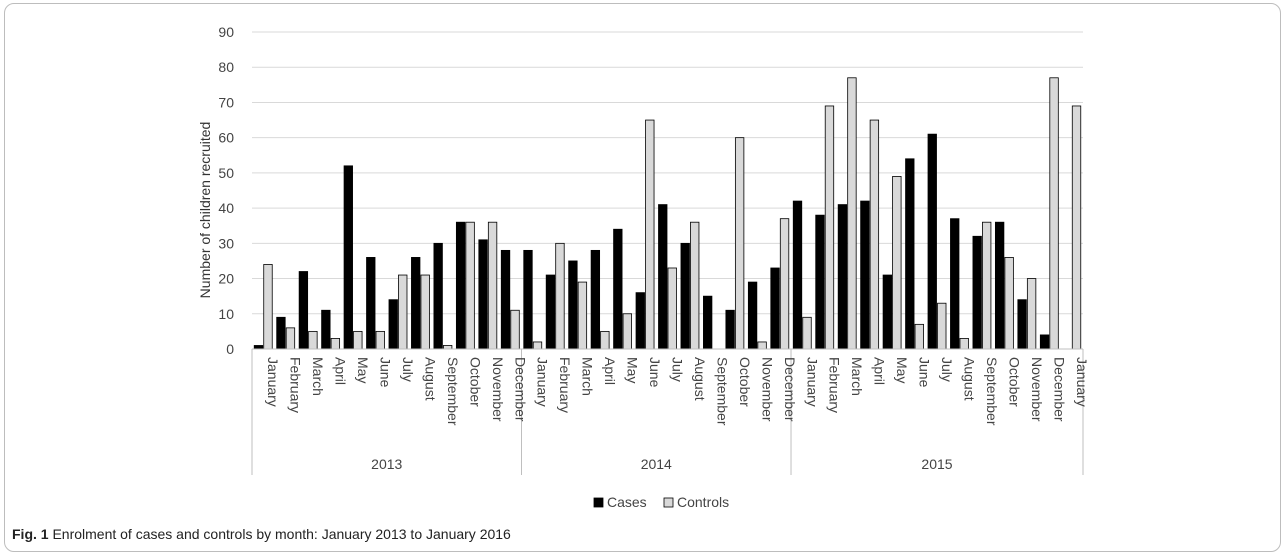 The image size is (1287, 557). Describe the element at coordinates (703, 502) in the screenshot. I see `legend-label-controls: Controls` at that location.